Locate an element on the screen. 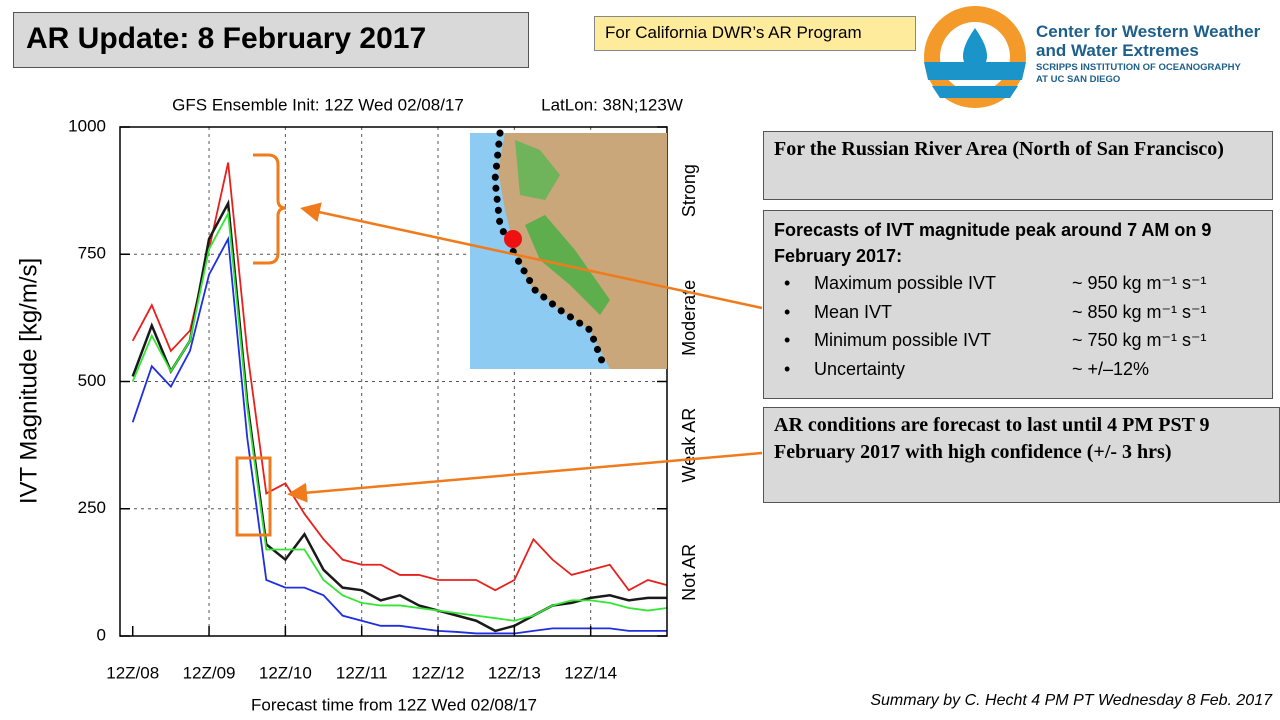 Image resolution: width=1280 pixels, height=720 pixels. strength-band-label: Strong is located at coordinates (689, 190).